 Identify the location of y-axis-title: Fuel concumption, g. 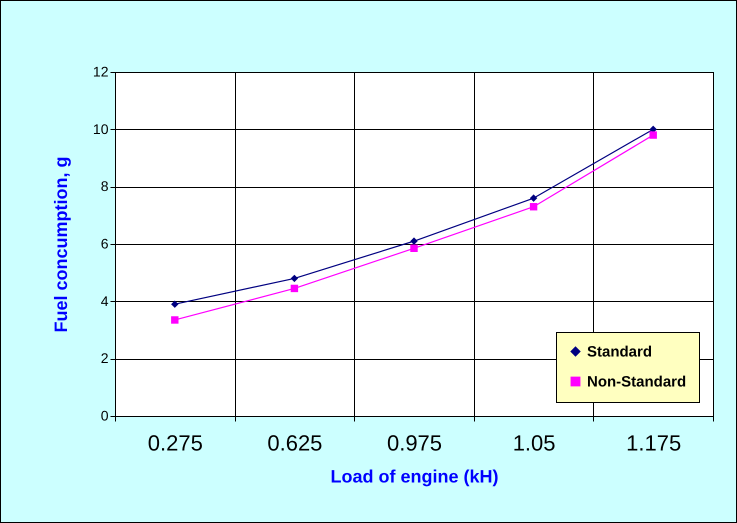
(60, 244).